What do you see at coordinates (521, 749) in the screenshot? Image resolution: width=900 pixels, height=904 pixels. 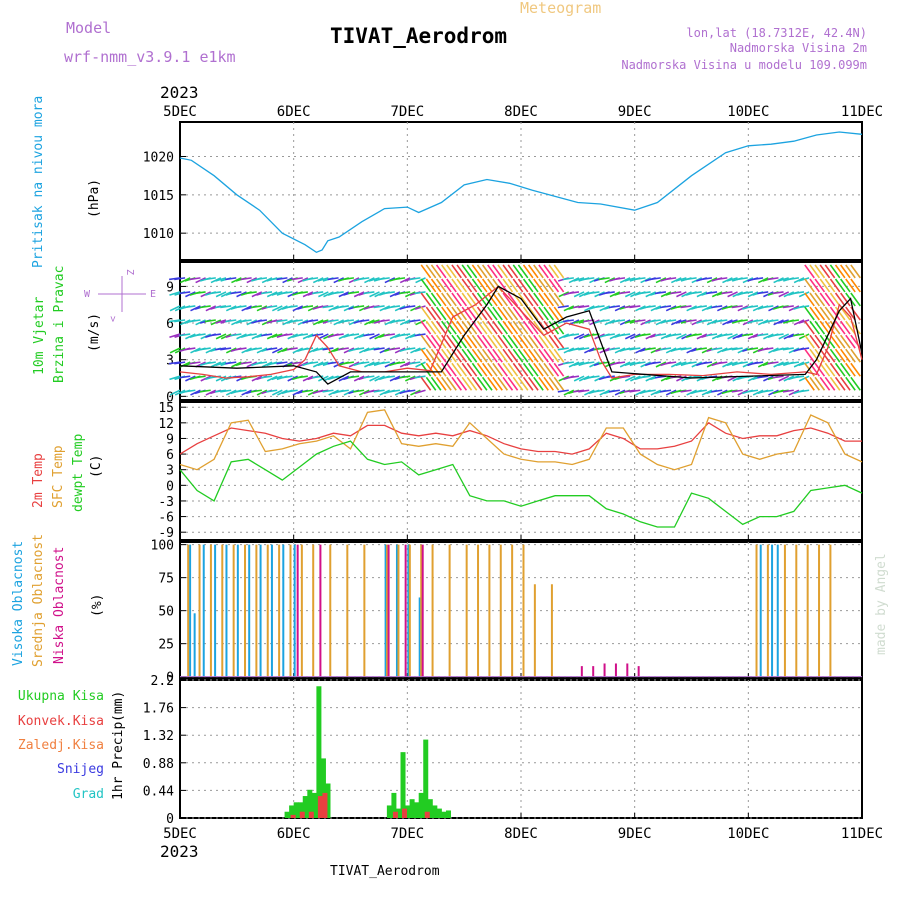 I see `panel-frame` at bounding box center [521, 749].